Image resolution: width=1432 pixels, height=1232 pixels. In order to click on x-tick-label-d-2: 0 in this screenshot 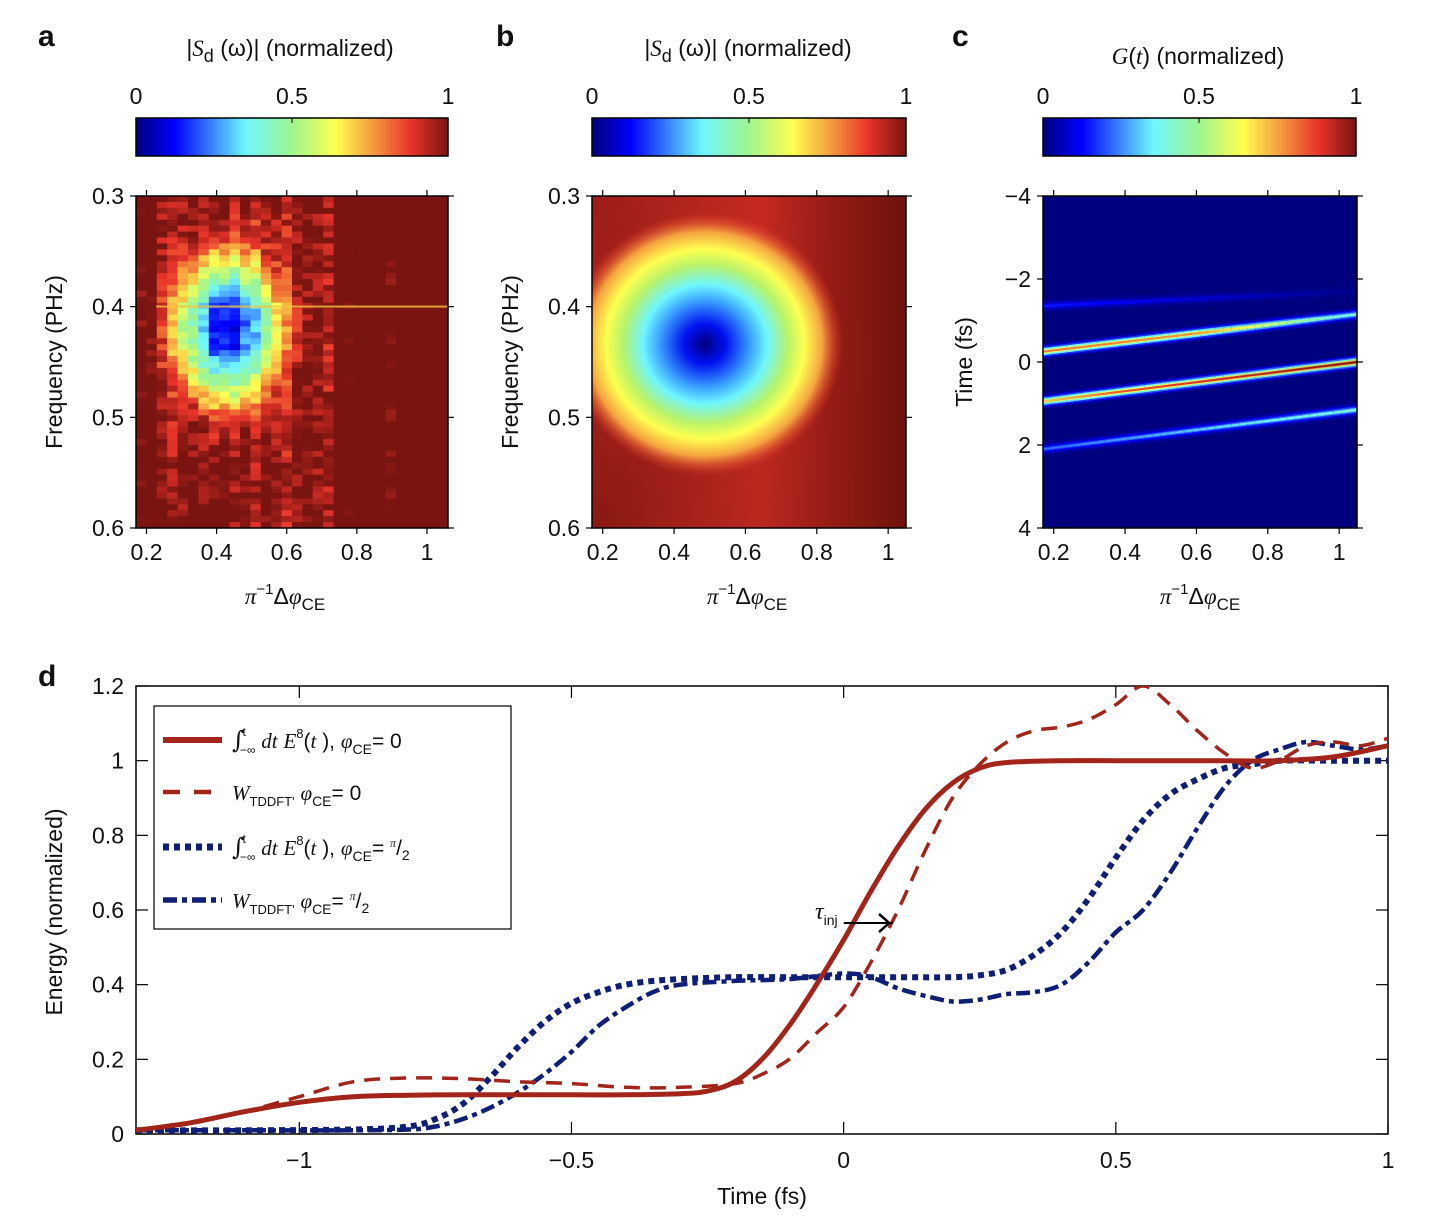, I will do `click(843, 1160)`.